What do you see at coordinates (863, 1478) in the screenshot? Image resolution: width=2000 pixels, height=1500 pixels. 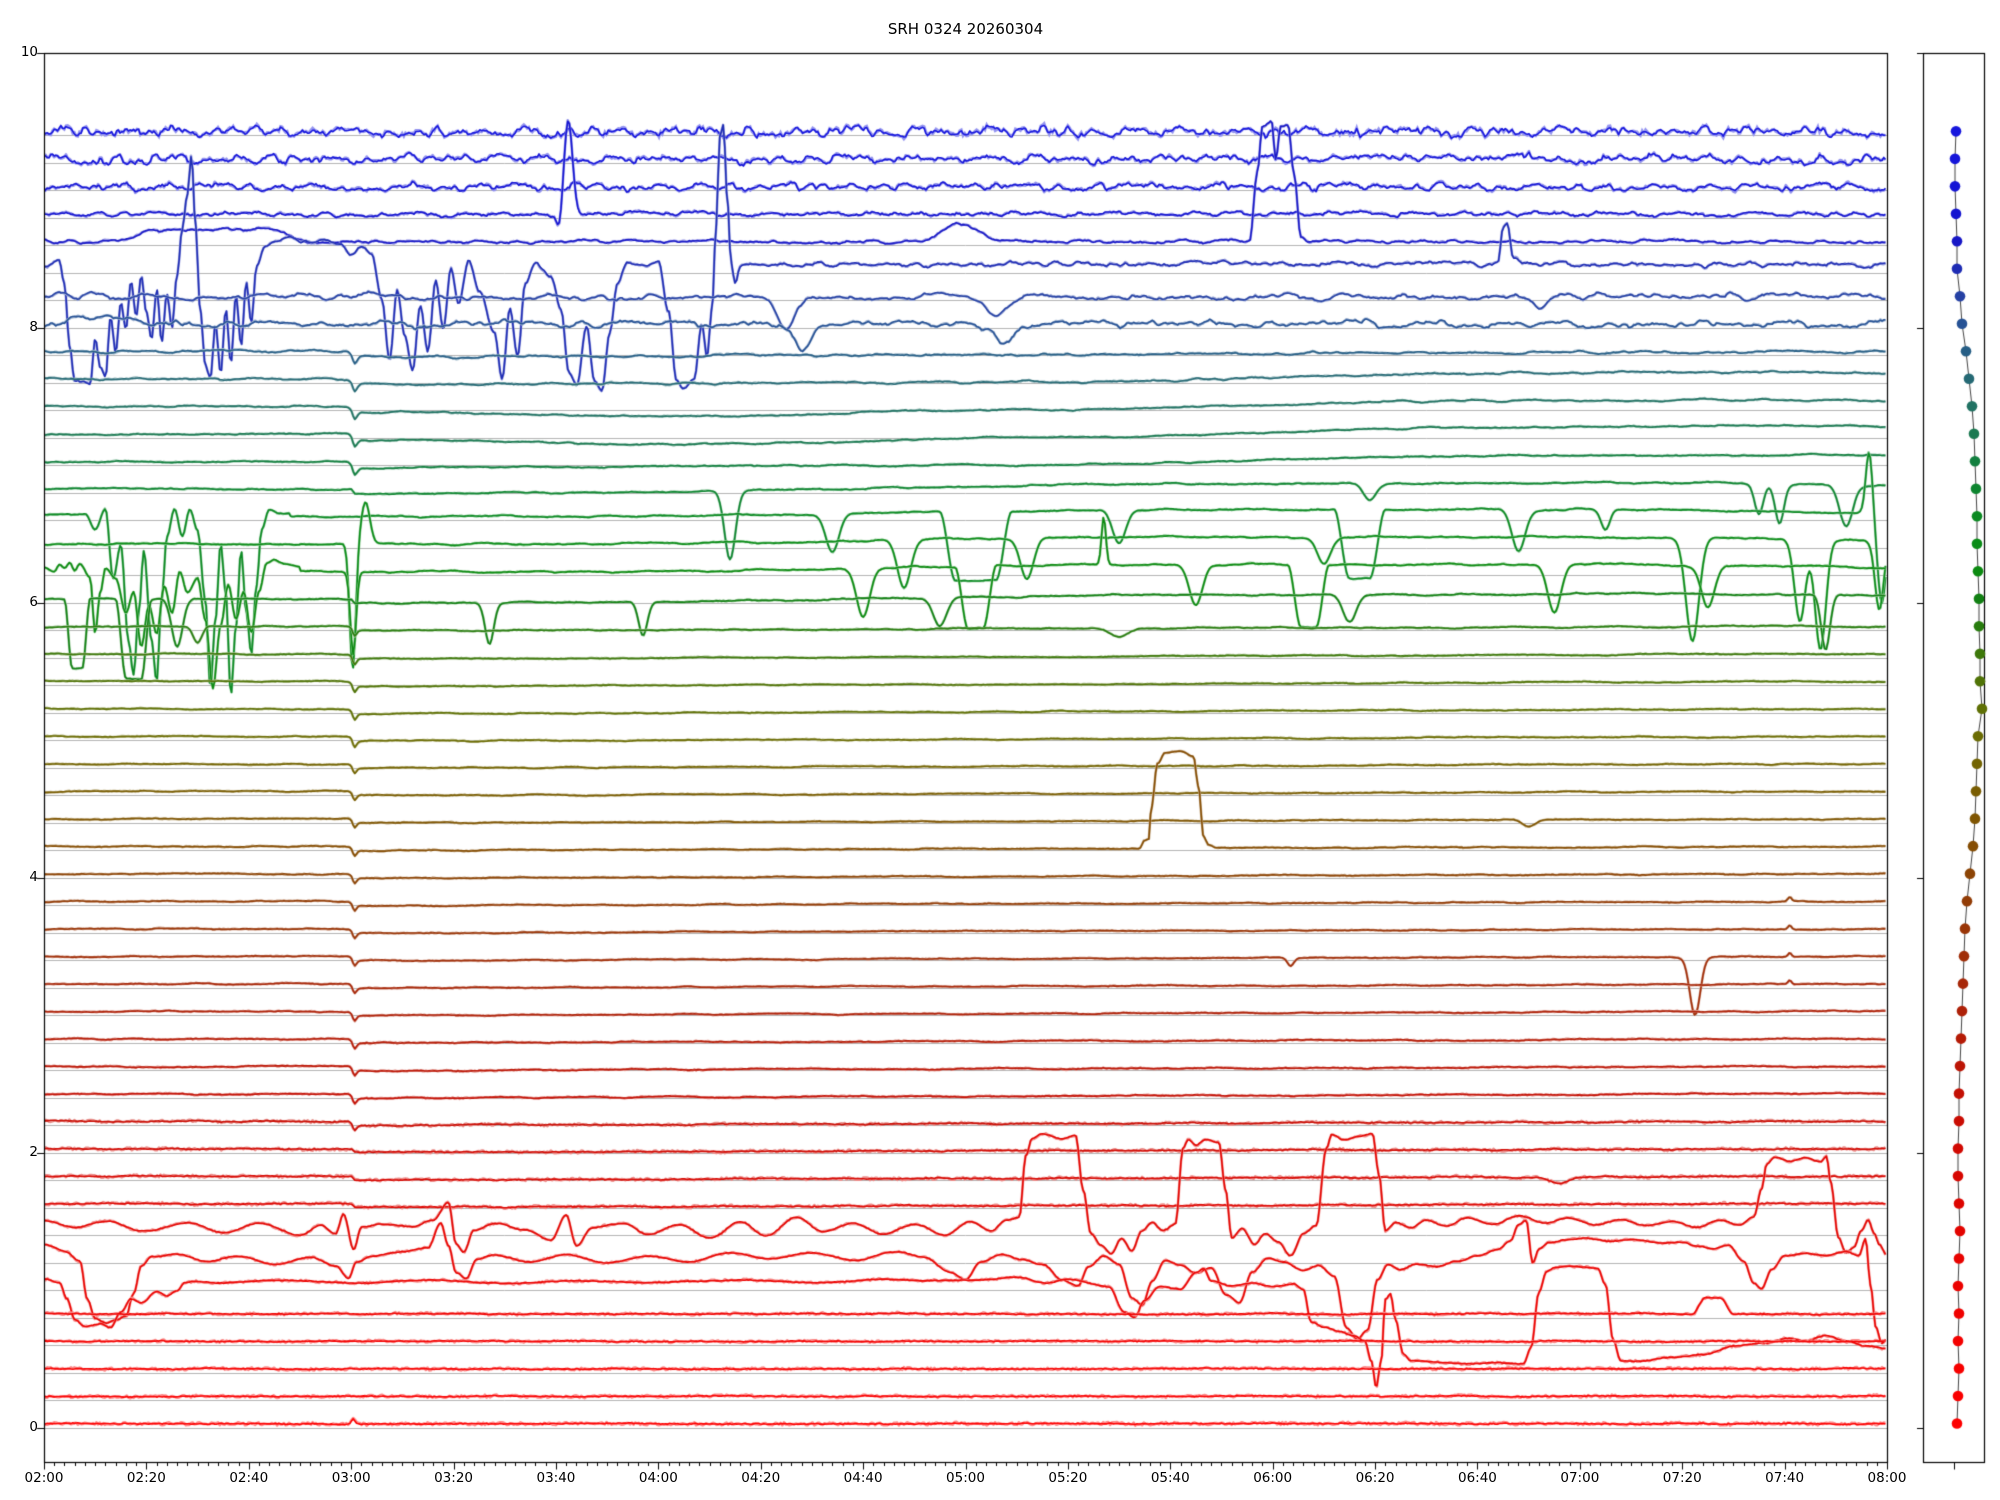 I see `x-tick-label: 04:40` at bounding box center [863, 1478].